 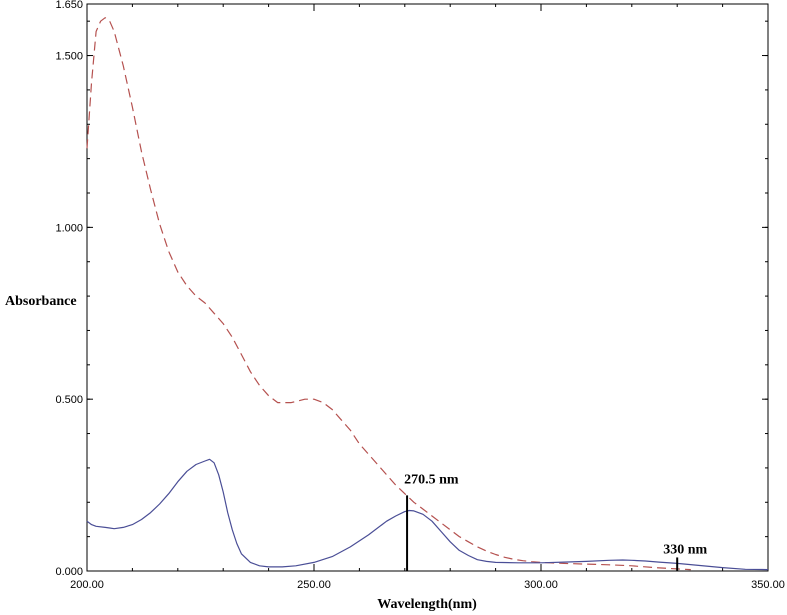 What do you see at coordinates (427, 604) in the screenshot?
I see `x-axis-title: Wavelength(nm)` at bounding box center [427, 604].